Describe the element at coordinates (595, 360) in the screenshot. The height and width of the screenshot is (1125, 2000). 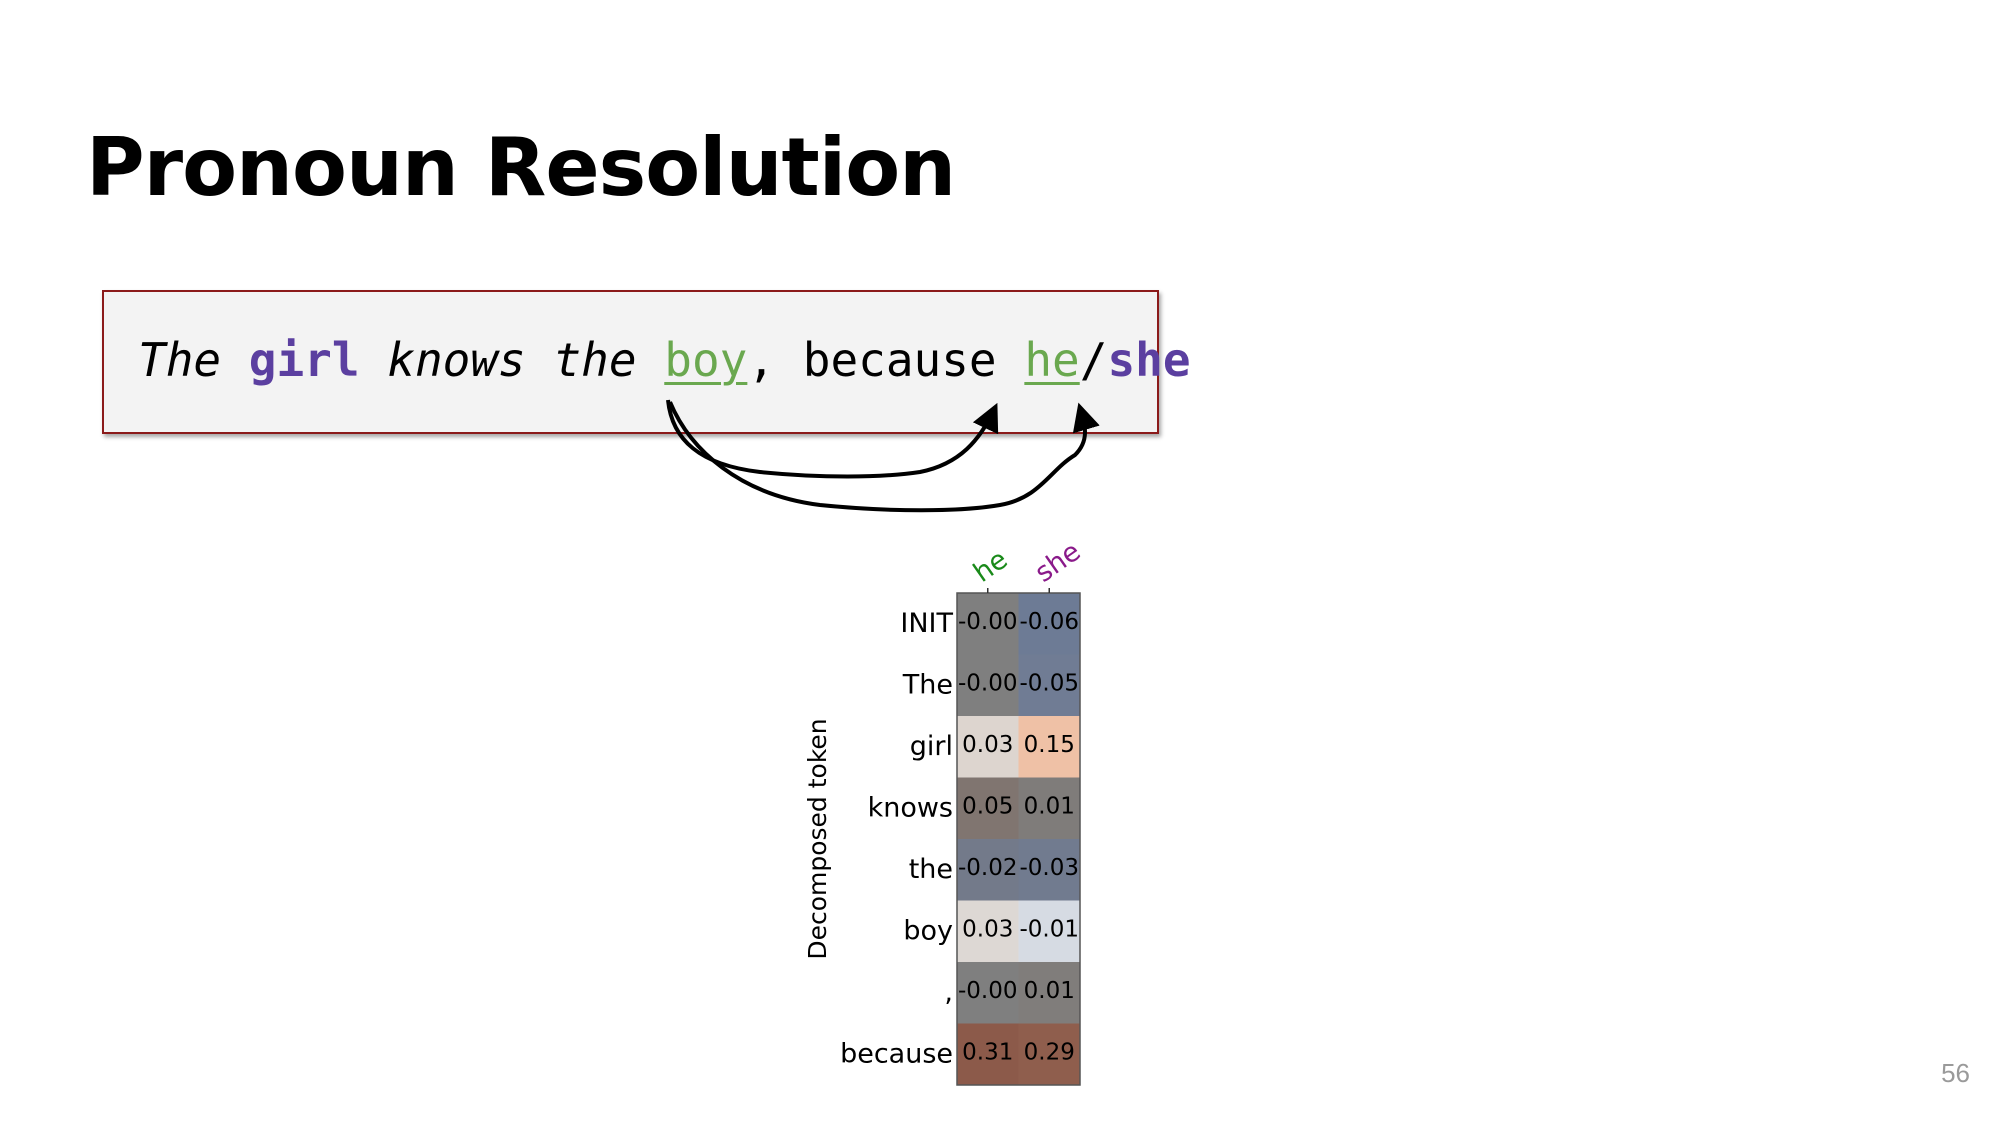
I see `word-the-2: the` at that location.